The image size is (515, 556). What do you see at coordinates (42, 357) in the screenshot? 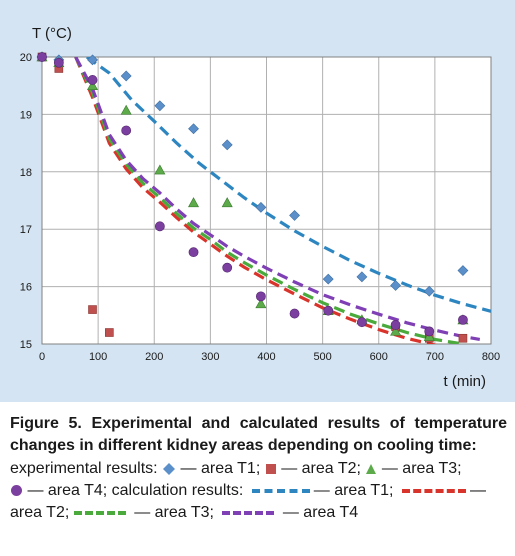
I see `x-tick-label: 0` at bounding box center [42, 357].